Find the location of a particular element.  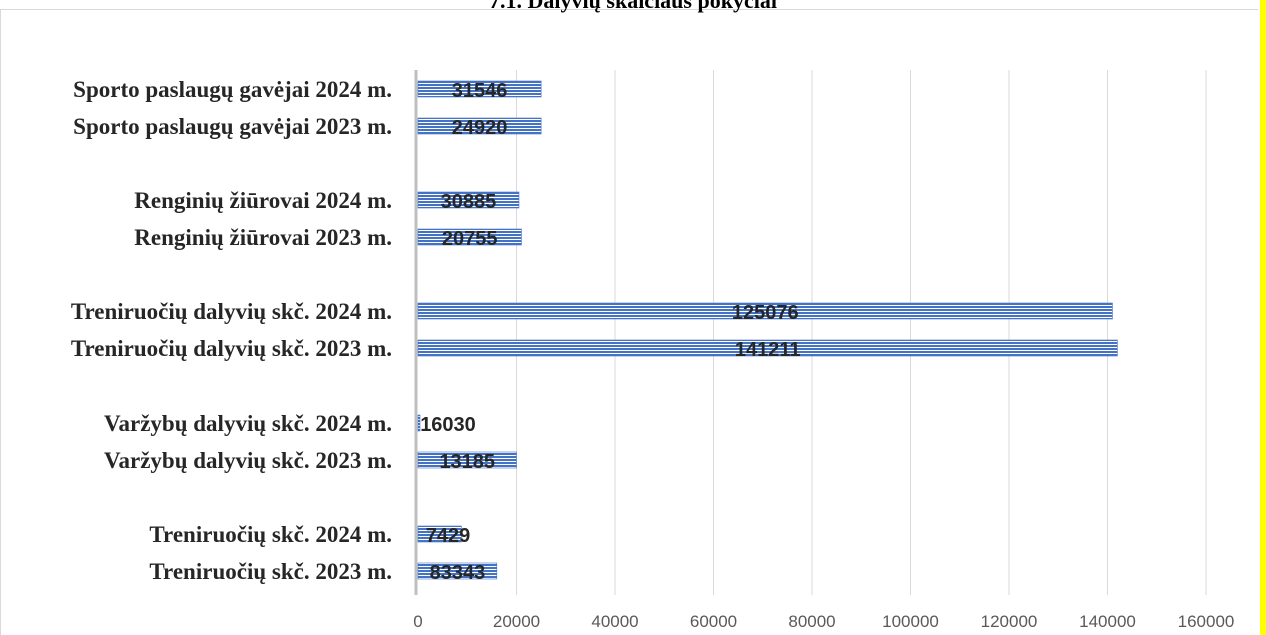

chart-border-left is located at coordinates (0, 322).